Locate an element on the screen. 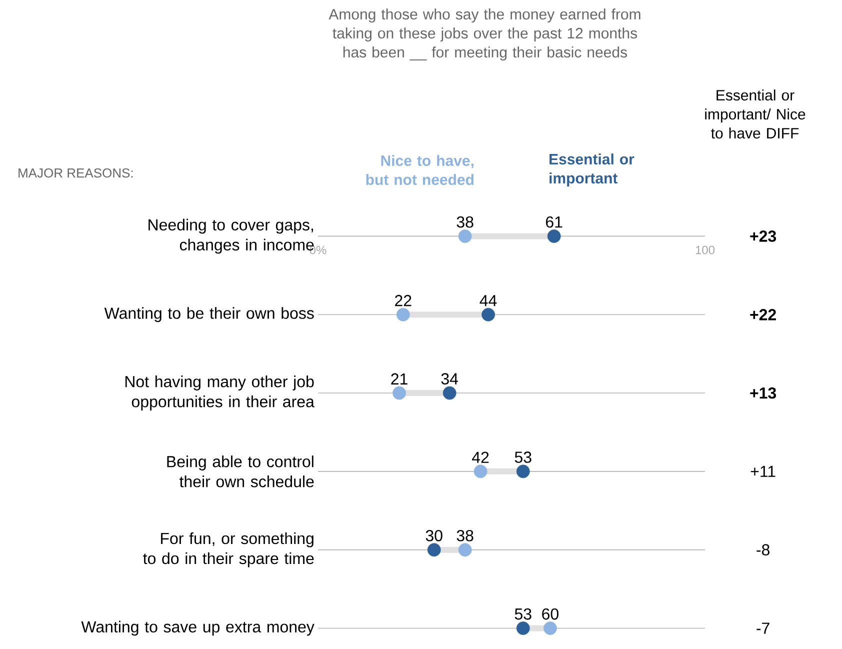 The height and width of the screenshot is (649, 842). text: -8 is located at coordinates (763, 550).